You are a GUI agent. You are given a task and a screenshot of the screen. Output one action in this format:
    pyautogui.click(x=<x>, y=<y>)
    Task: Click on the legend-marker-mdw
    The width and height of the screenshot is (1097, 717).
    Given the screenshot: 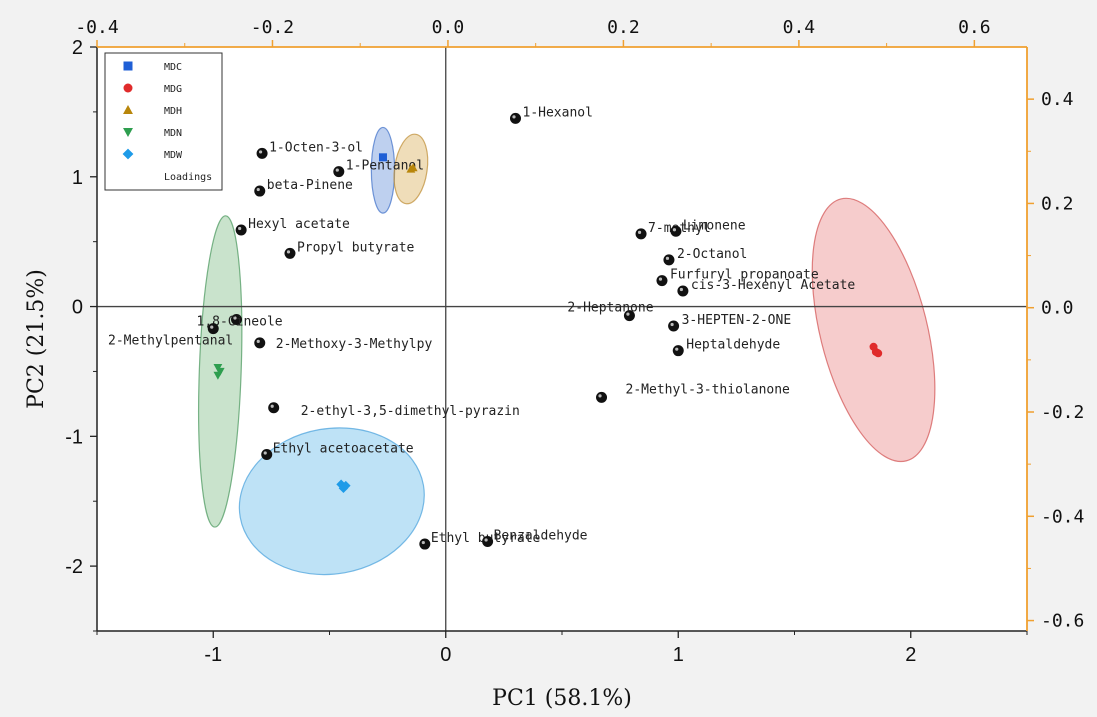 What is the action you would take?
    pyautogui.click(x=128, y=154)
    